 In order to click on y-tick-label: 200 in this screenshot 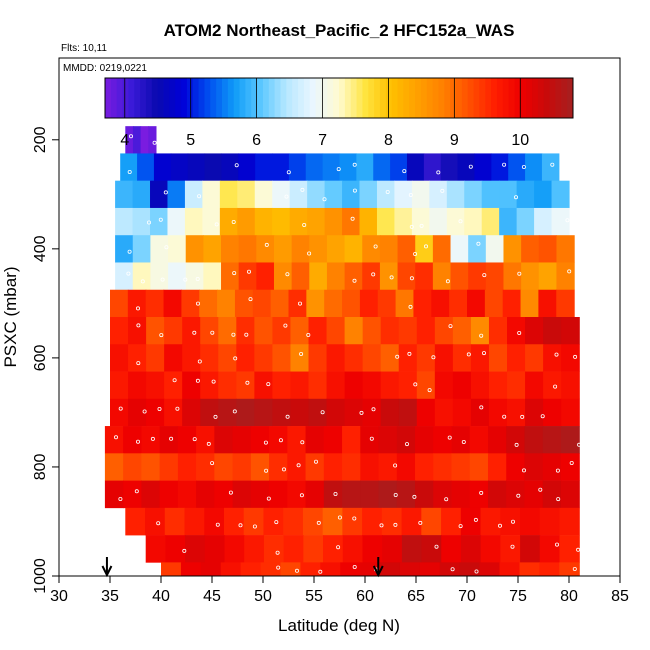, I will do `click(40, 139)`.